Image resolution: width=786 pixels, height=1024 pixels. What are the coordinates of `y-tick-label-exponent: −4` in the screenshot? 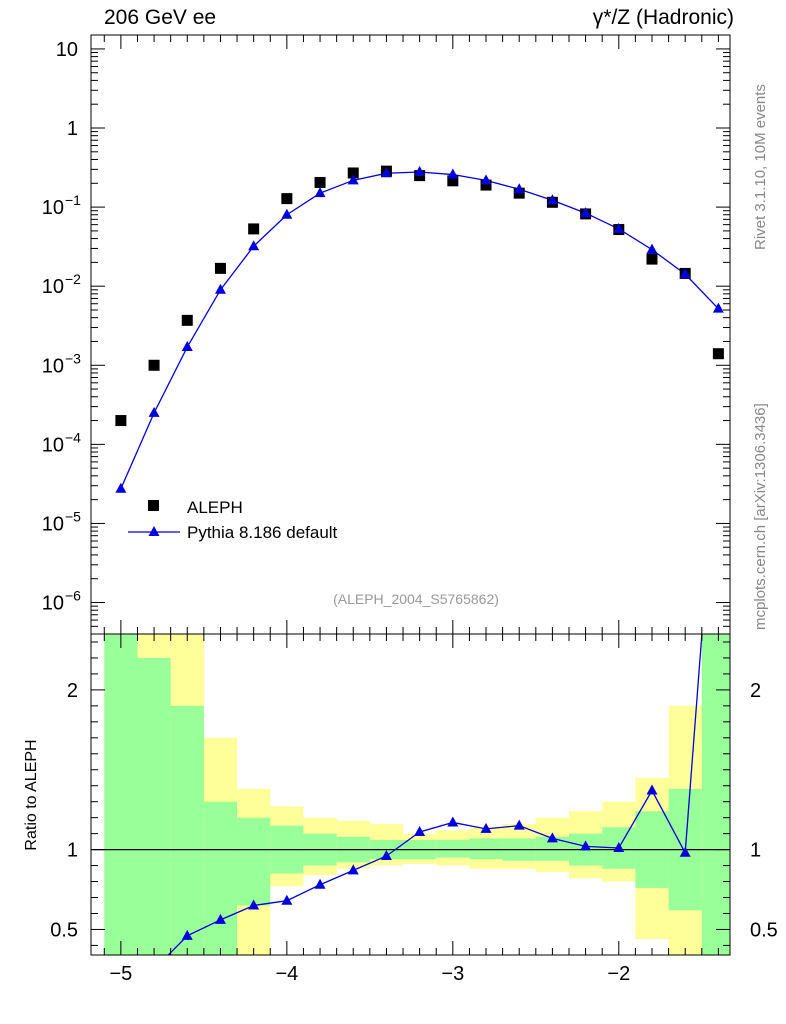 It's located at (73, 437).